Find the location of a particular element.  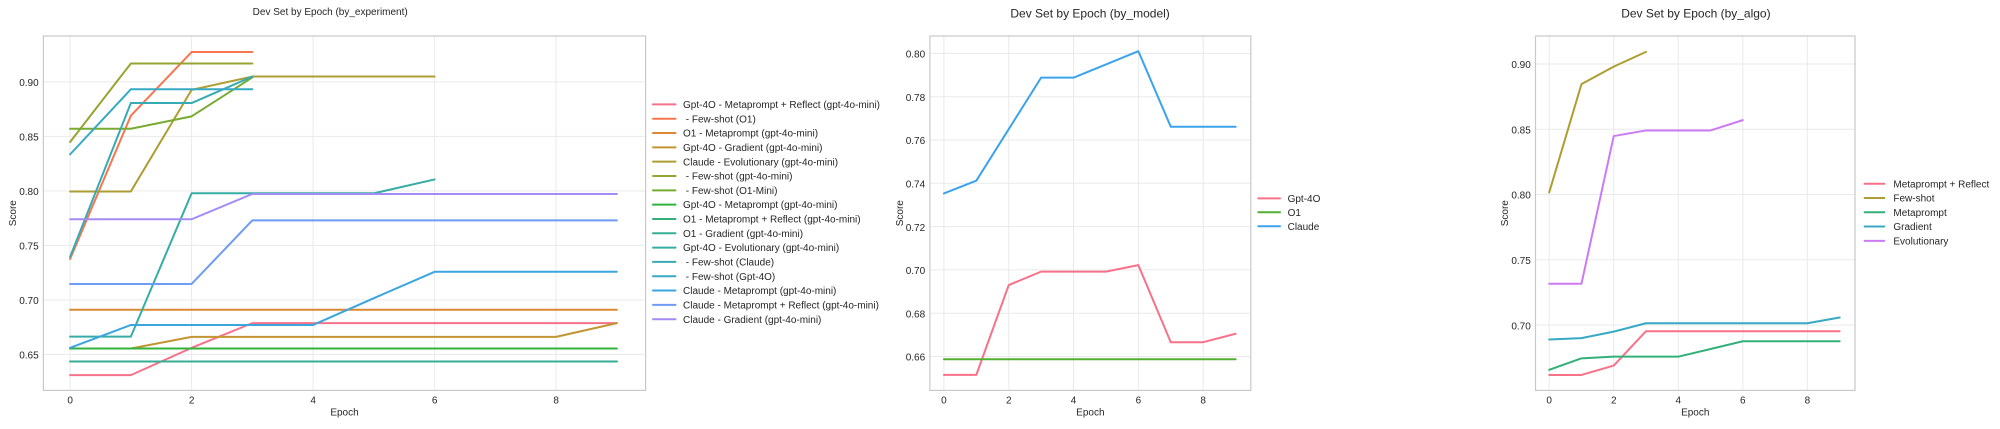

svg-text:Claude - Evolutionary (gpt-4o-: Claude - Evolutionary (gpt-4o-mini) is located at coordinates (760, 162).